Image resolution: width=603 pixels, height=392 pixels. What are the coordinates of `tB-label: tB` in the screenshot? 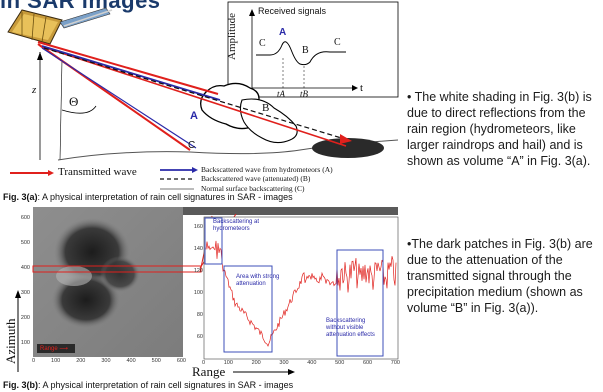 It's located at (304, 94).